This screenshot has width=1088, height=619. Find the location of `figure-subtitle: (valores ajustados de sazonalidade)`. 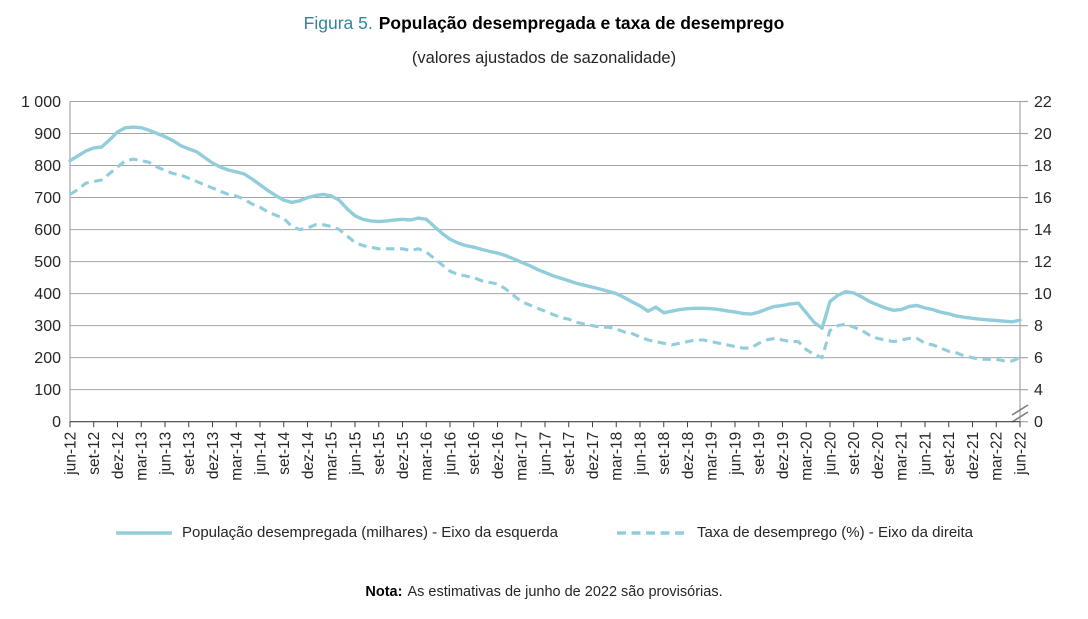

figure-subtitle: (valores ajustados de sazonalidade) is located at coordinates (544, 58).